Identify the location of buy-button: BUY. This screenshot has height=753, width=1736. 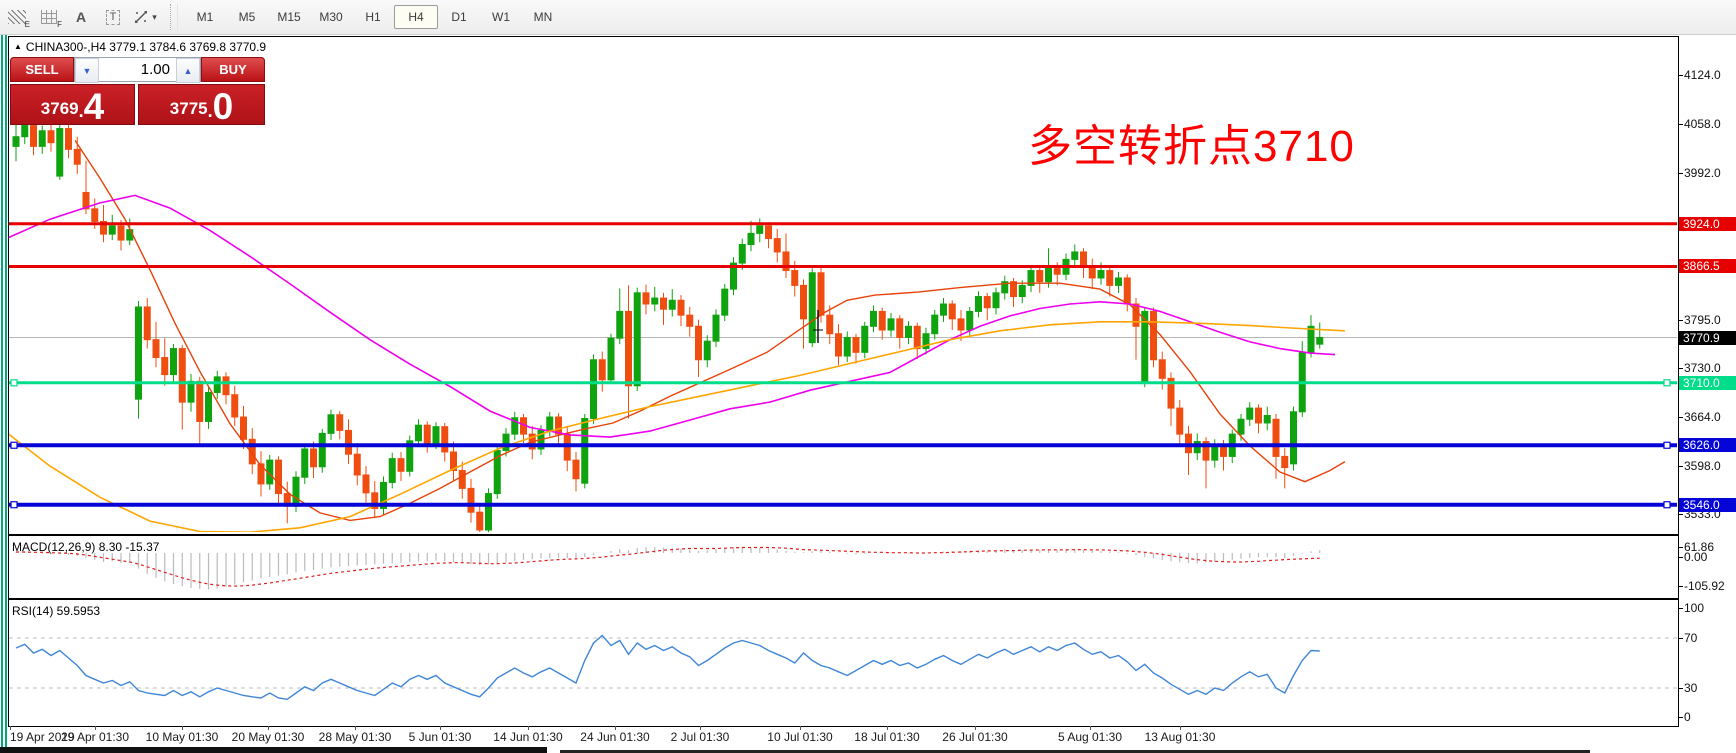
(233, 69).